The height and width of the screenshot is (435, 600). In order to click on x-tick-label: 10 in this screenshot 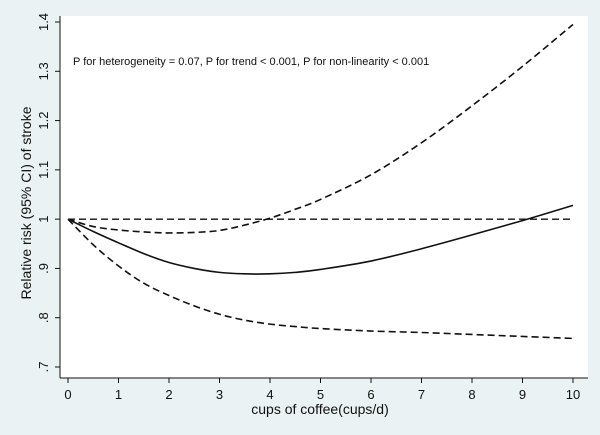, I will do `click(573, 394)`.